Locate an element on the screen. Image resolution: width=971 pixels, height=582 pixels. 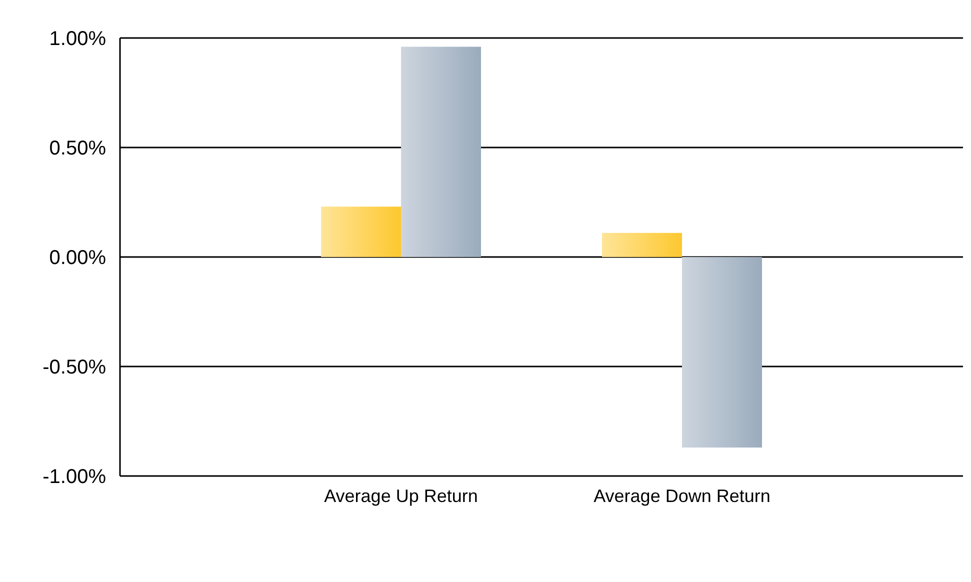
y-tick-label: -0.50% is located at coordinates (74, 367).